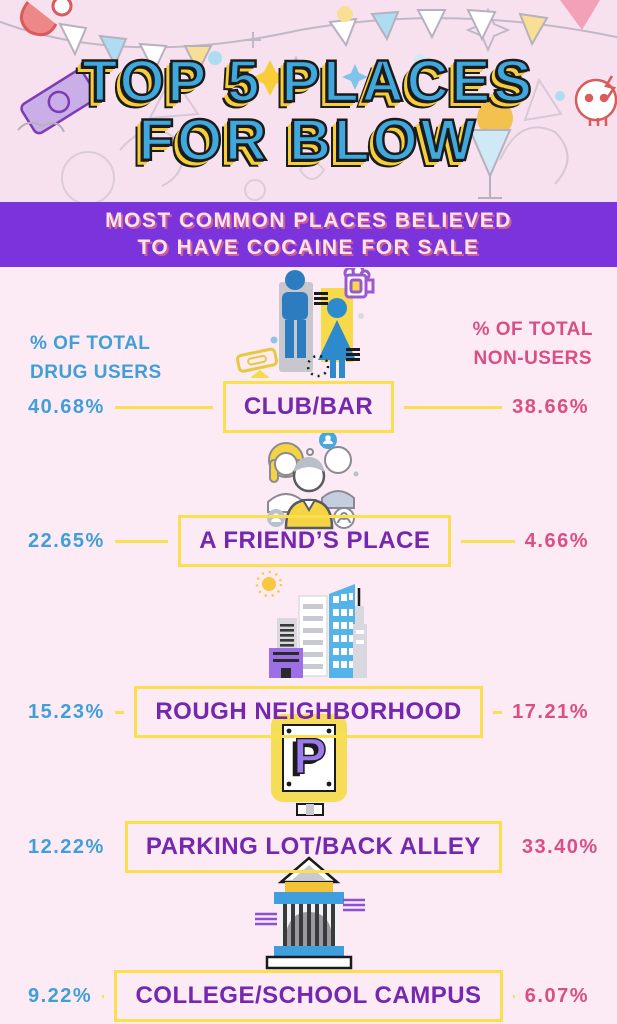 The height and width of the screenshot is (1024, 617). I want to click on friends-place-label-box: A FRIEND’S PLACE, so click(315, 541).